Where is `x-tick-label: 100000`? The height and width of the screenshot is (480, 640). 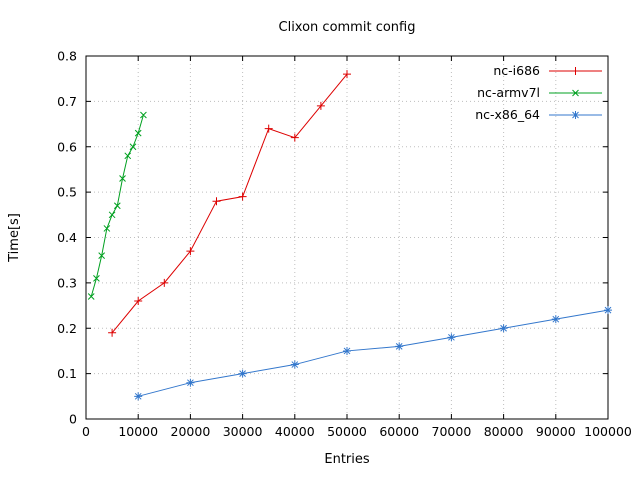 x-tick-label: 100000 is located at coordinates (608, 431).